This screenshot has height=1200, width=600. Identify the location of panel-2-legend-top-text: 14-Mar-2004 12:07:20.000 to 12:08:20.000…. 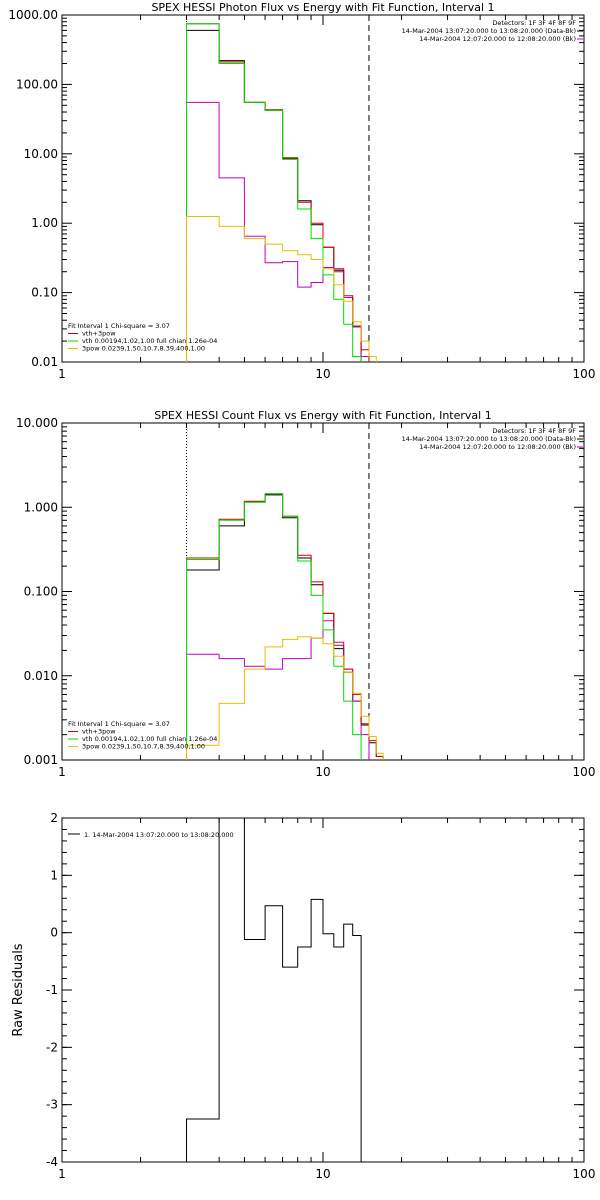
(497, 447).